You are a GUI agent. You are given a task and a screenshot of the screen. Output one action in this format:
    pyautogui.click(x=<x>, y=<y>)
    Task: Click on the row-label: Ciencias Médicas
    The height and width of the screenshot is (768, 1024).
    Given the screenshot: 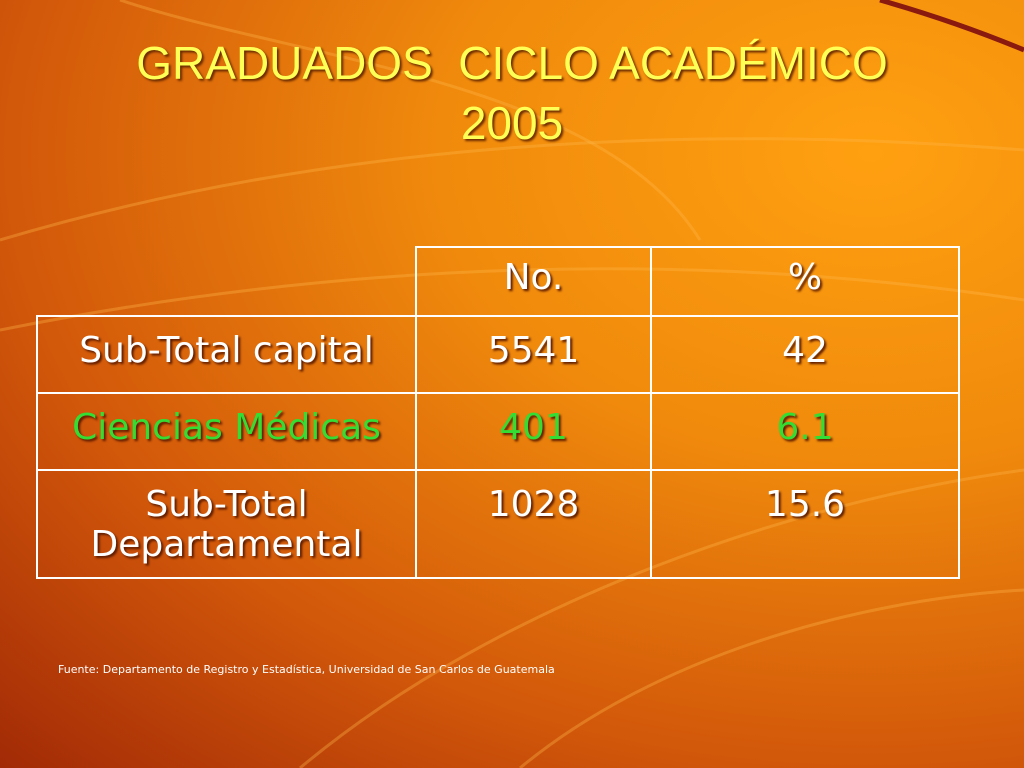 What is the action you would take?
    pyautogui.click(x=226, y=431)
    